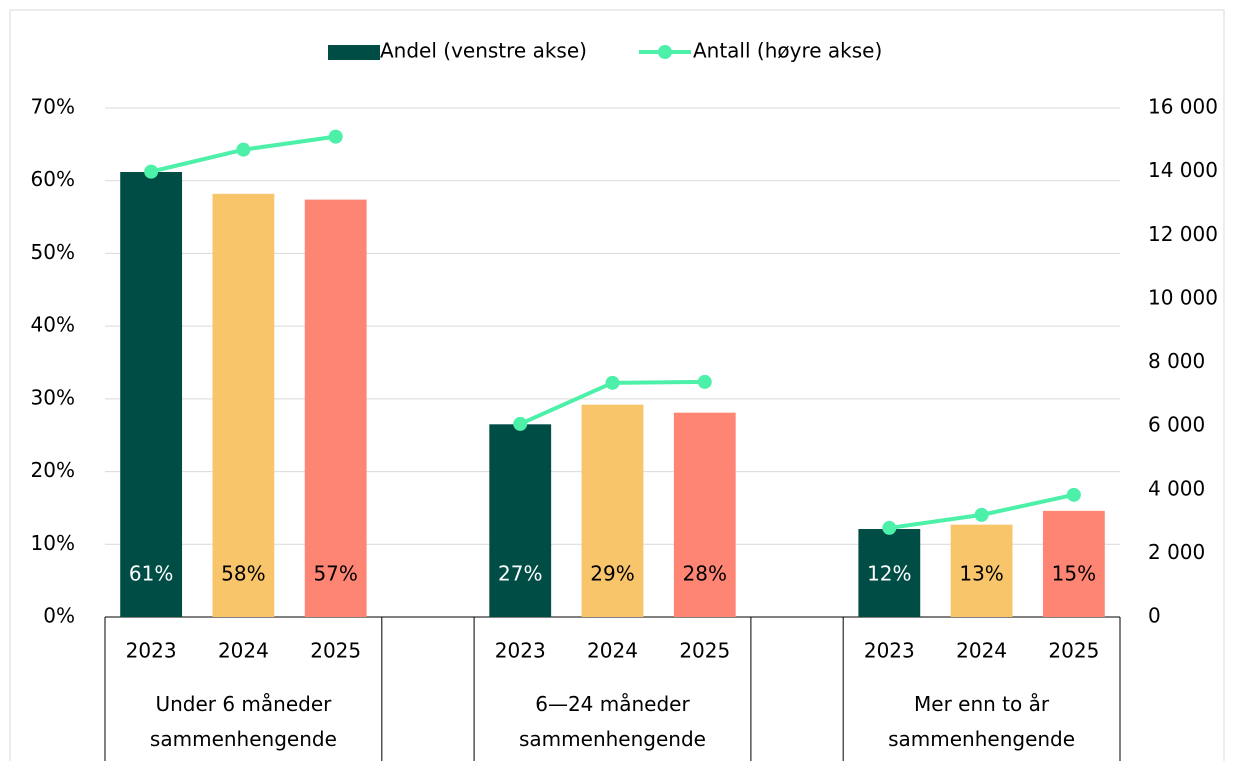  Describe the element at coordinates (1183, 170) in the screenshot. I see `y2-tick-label: 14 000` at that location.